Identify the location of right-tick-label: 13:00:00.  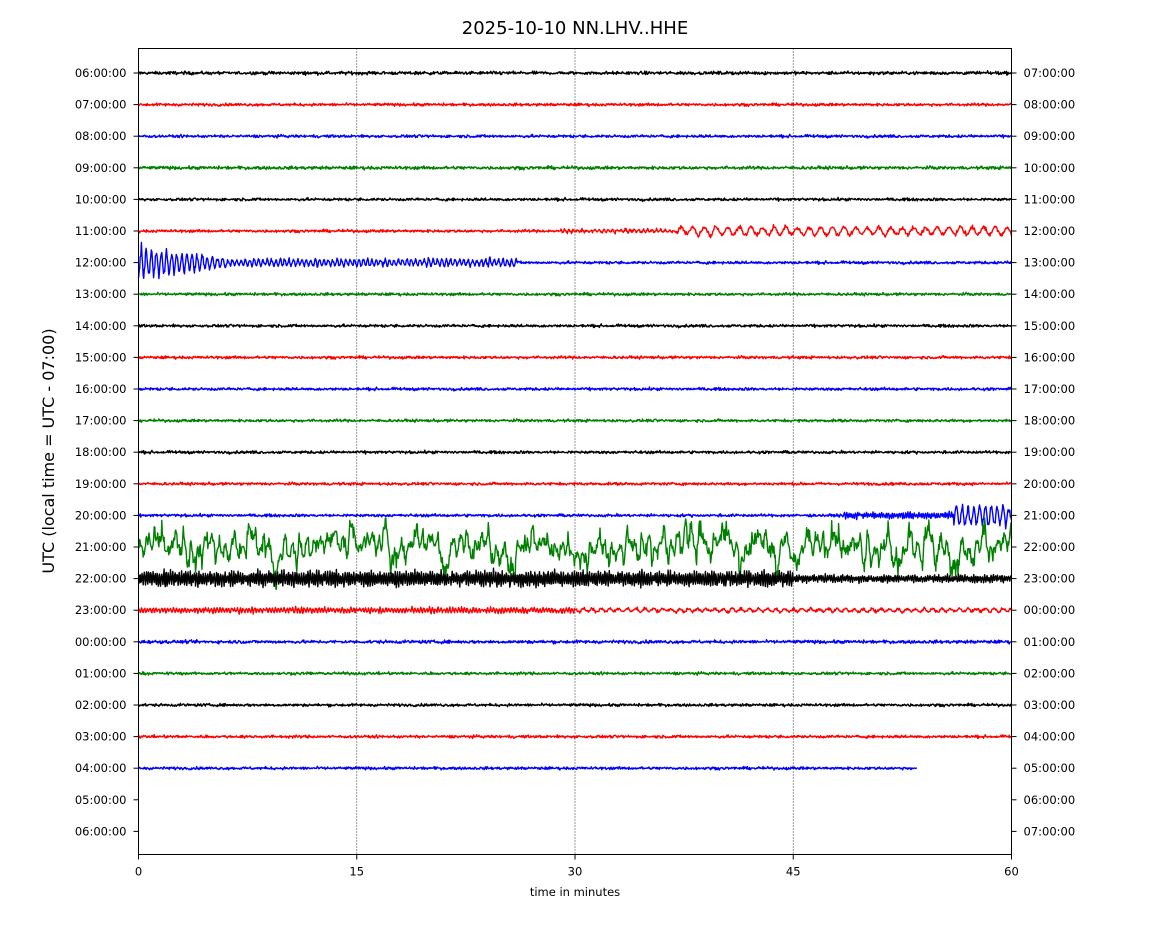
(1050, 263).